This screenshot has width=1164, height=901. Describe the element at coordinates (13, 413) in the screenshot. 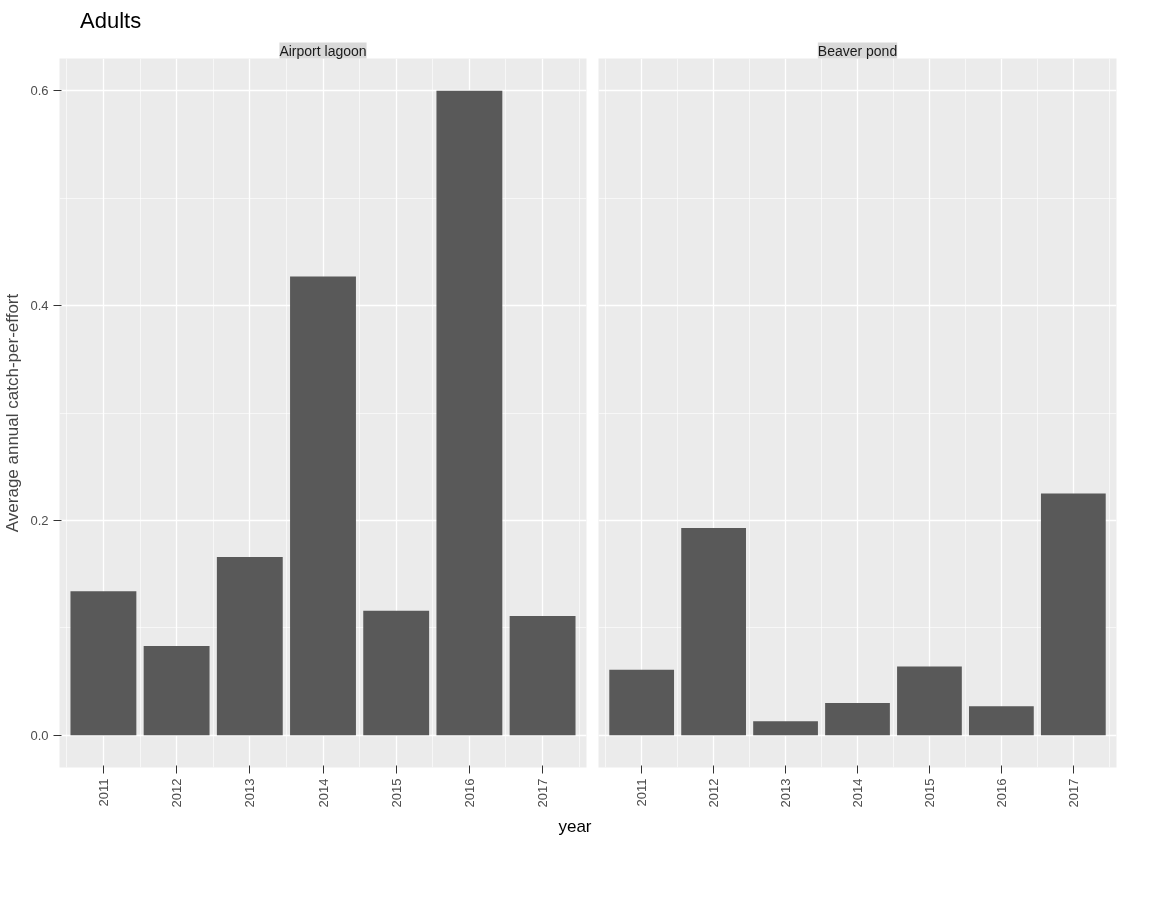

I see `y-axis-title: Average annual catch-per-effort` at that location.